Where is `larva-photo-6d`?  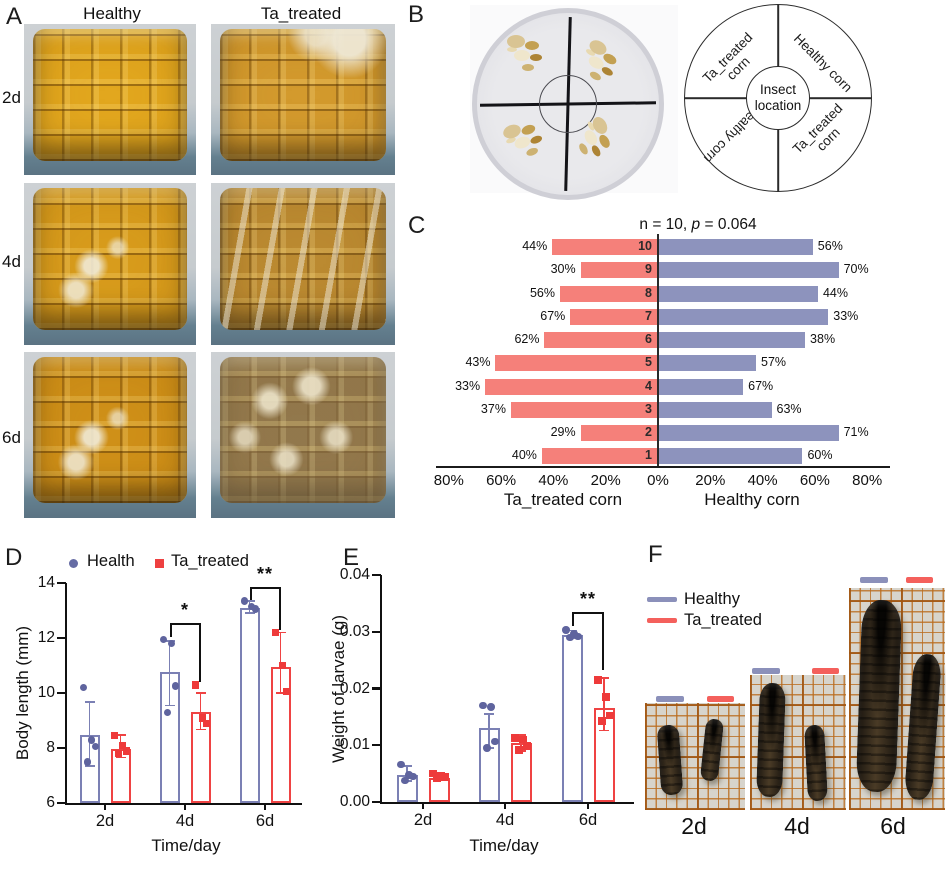
larva-photo-6d is located at coordinates (897, 699).